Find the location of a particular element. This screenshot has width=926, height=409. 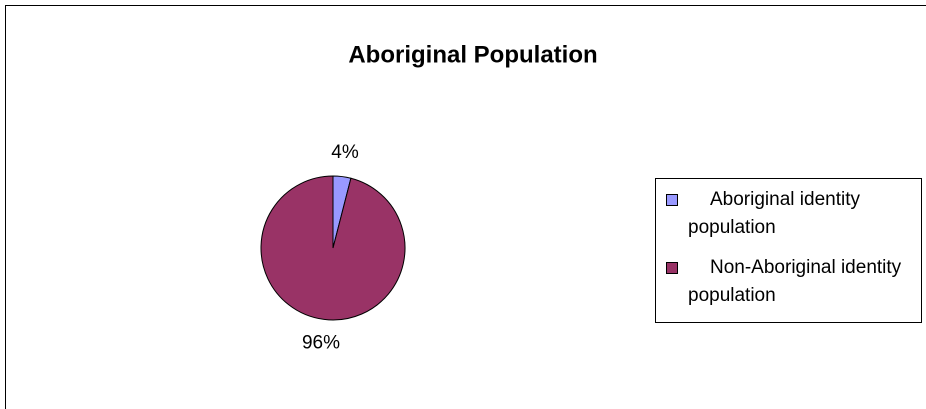

data-label: 96% is located at coordinates (321, 342).